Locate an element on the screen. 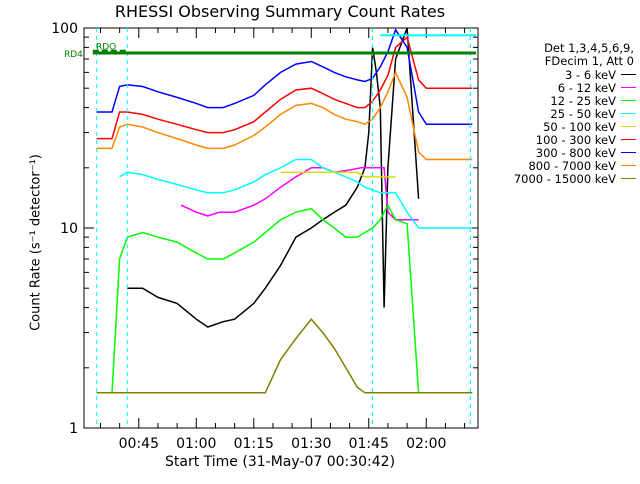  legend-entry-label: 800 - 7000 keV is located at coordinates (572, 165).